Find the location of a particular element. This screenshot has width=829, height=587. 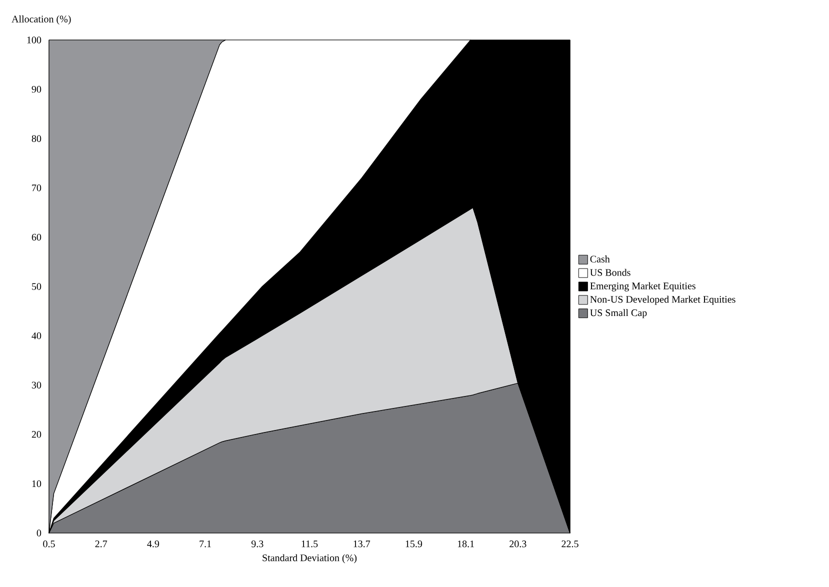

y-tick-label: 30 is located at coordinates (37, 385).